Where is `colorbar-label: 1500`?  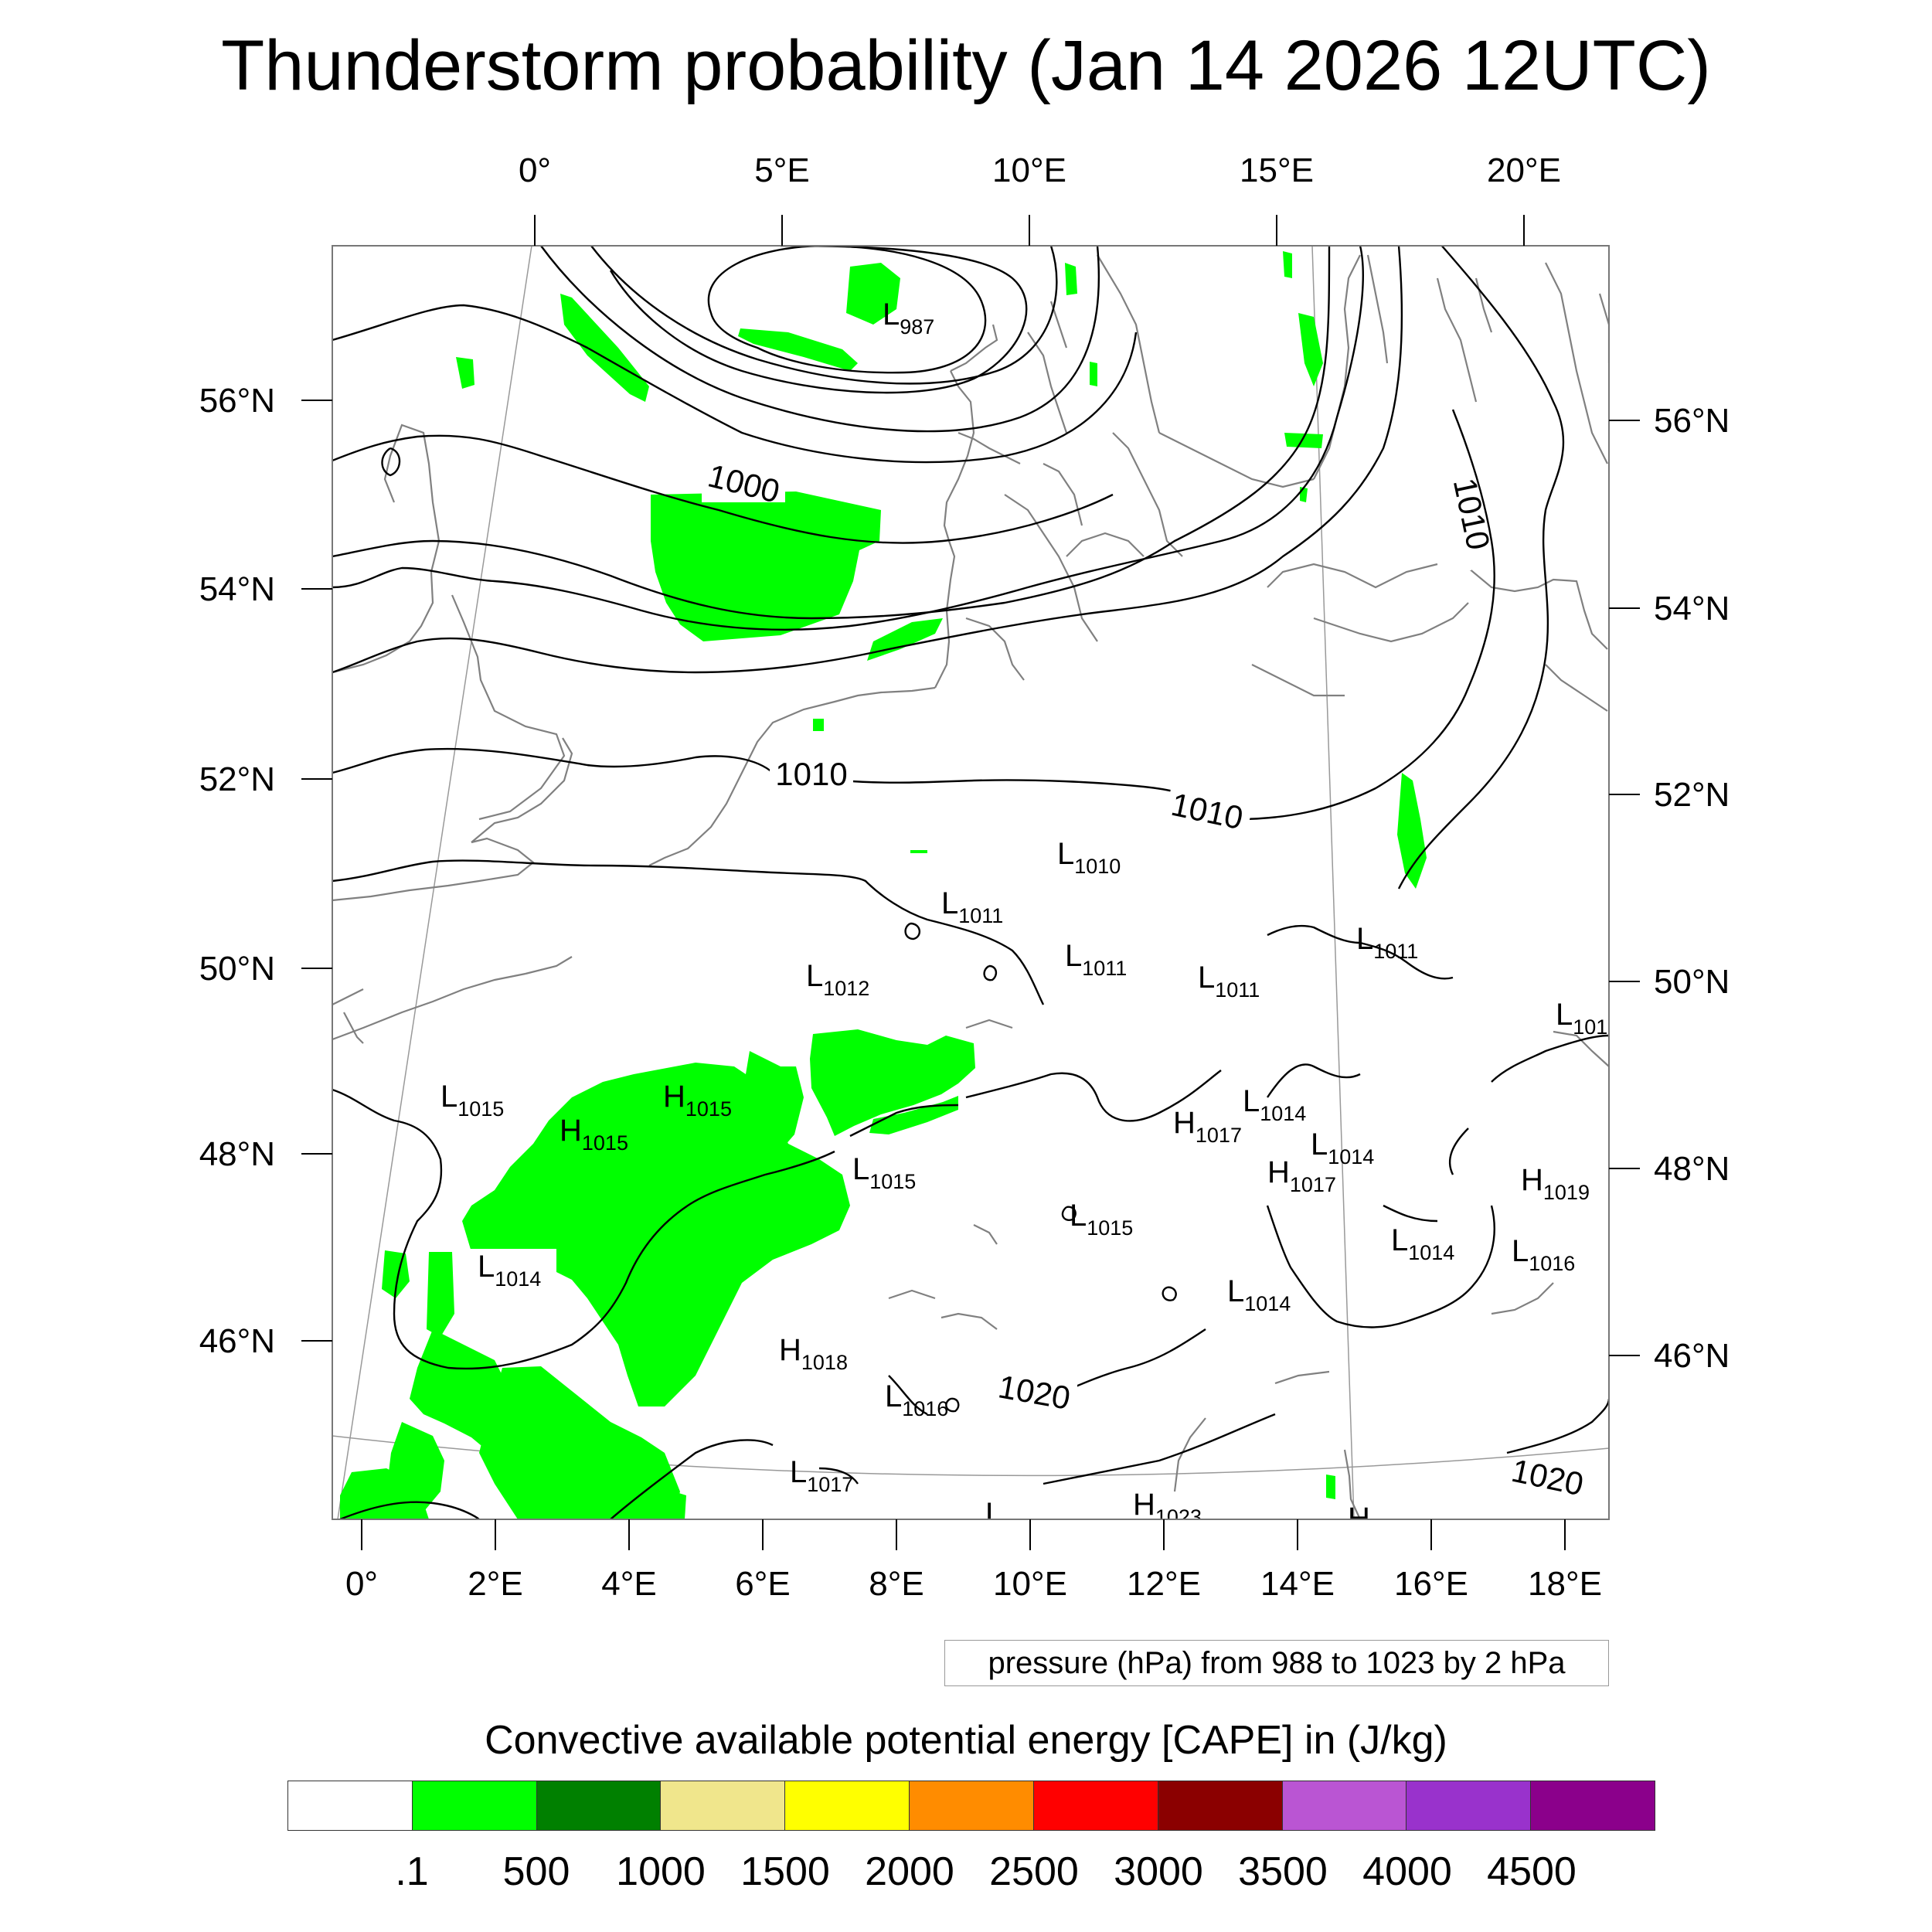
colorbar-label: 1500 is located at coordinates (785, 1871).